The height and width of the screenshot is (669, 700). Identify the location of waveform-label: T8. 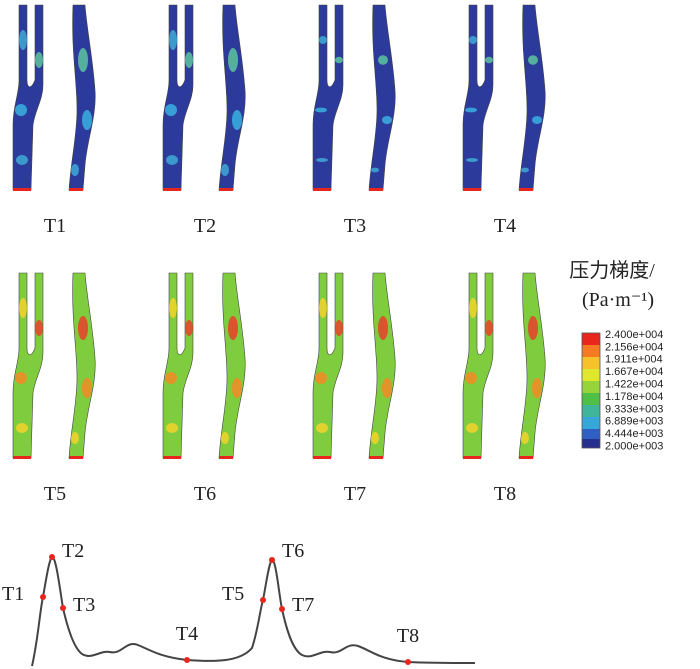
(408, 636).